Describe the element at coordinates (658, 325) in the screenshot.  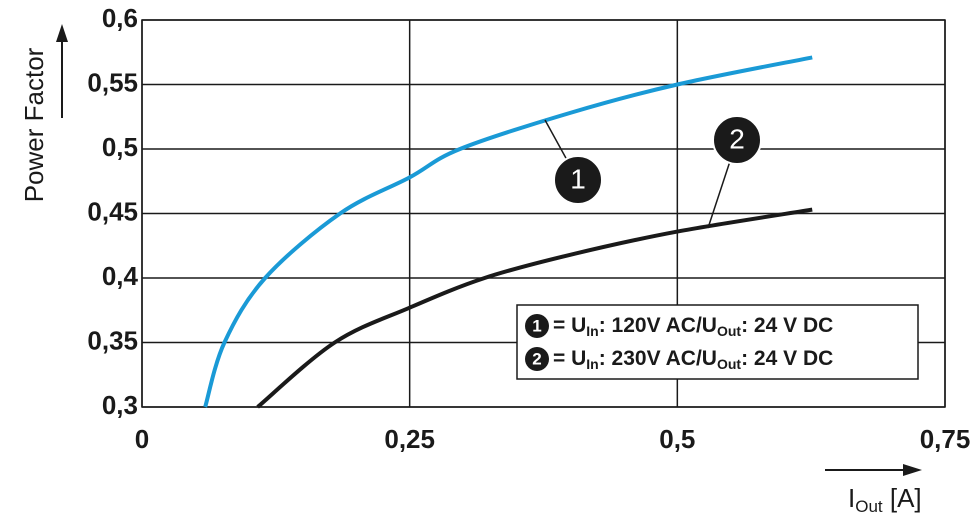
I see `legend-part: : 120V AC/U` at that location.